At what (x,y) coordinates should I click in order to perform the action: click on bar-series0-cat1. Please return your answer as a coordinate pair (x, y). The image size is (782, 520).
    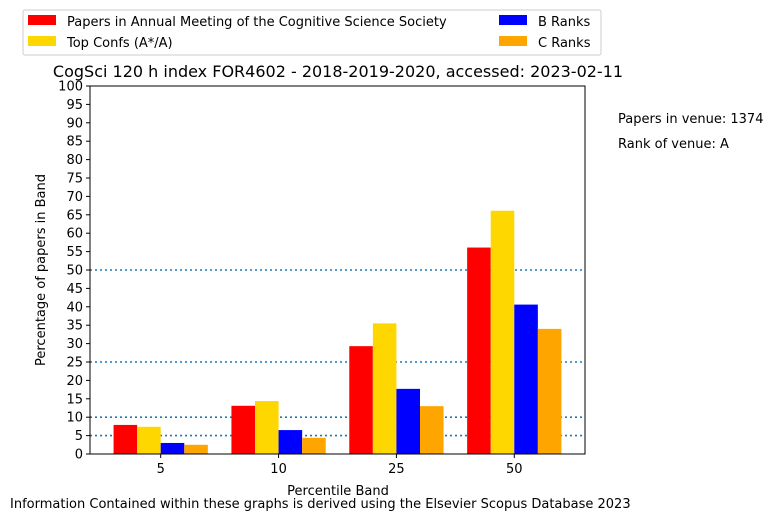
    Looking at the image, I should click on (243, 429).